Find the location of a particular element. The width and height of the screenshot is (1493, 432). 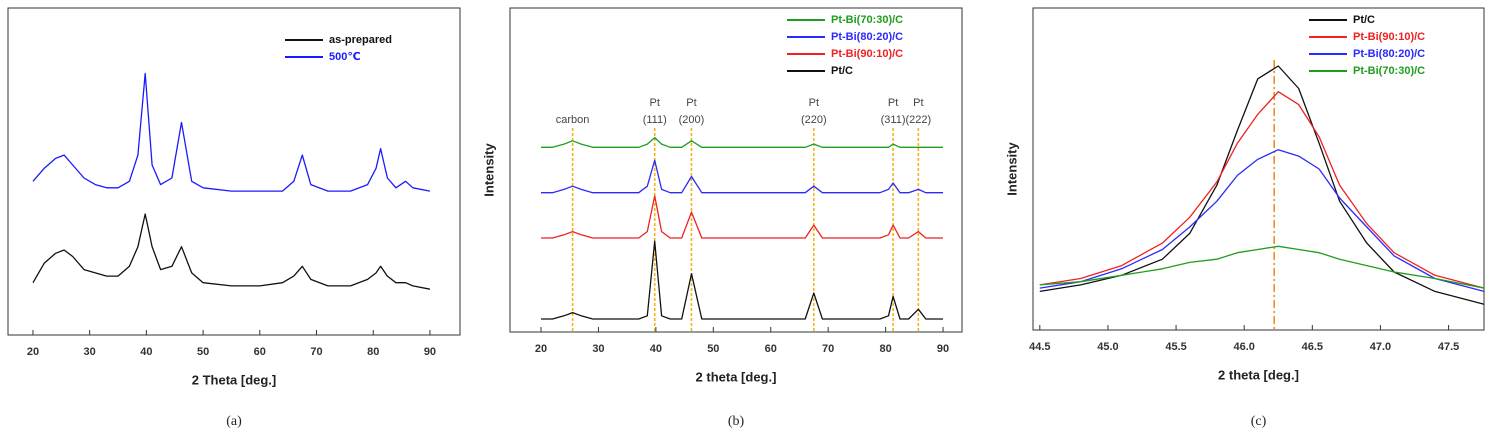

caption: (b) is located at coordinates (736, 421).